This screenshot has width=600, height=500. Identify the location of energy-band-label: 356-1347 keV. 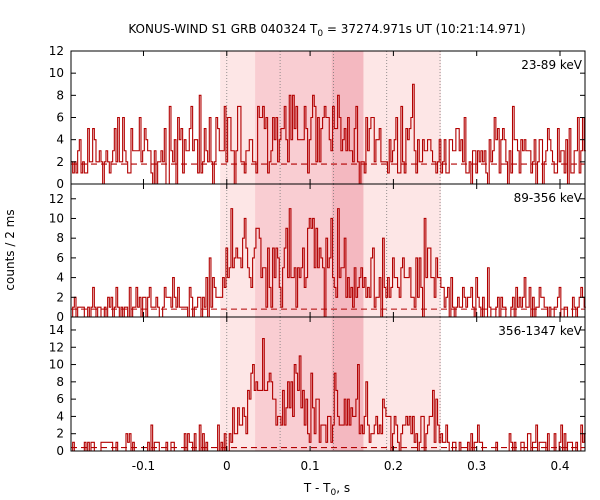
(540, 331).